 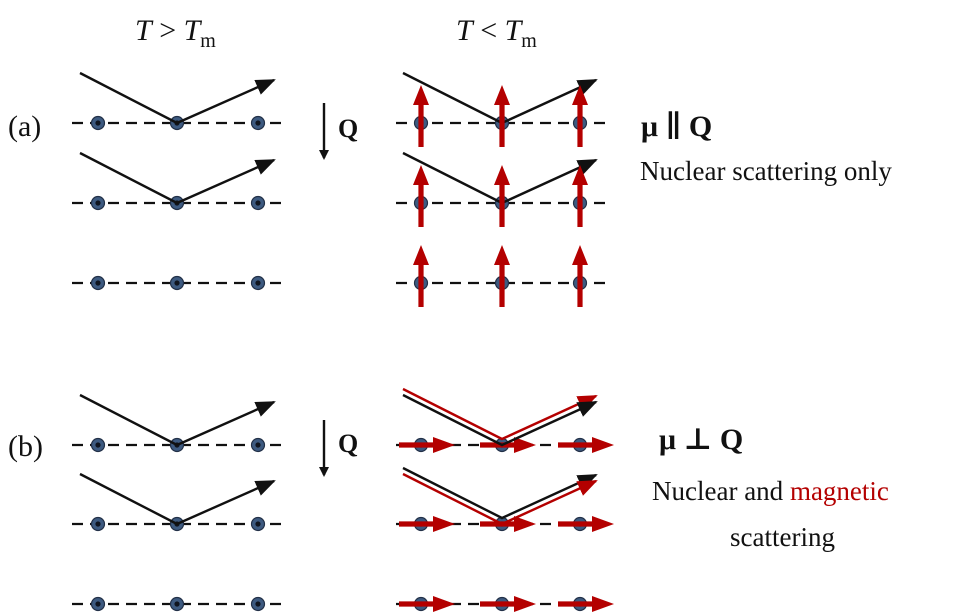 What do you see at coordinates (525, 604) in the screenshot?
I see `b-spin-r3-2-head` at bounding box center [525, 604].